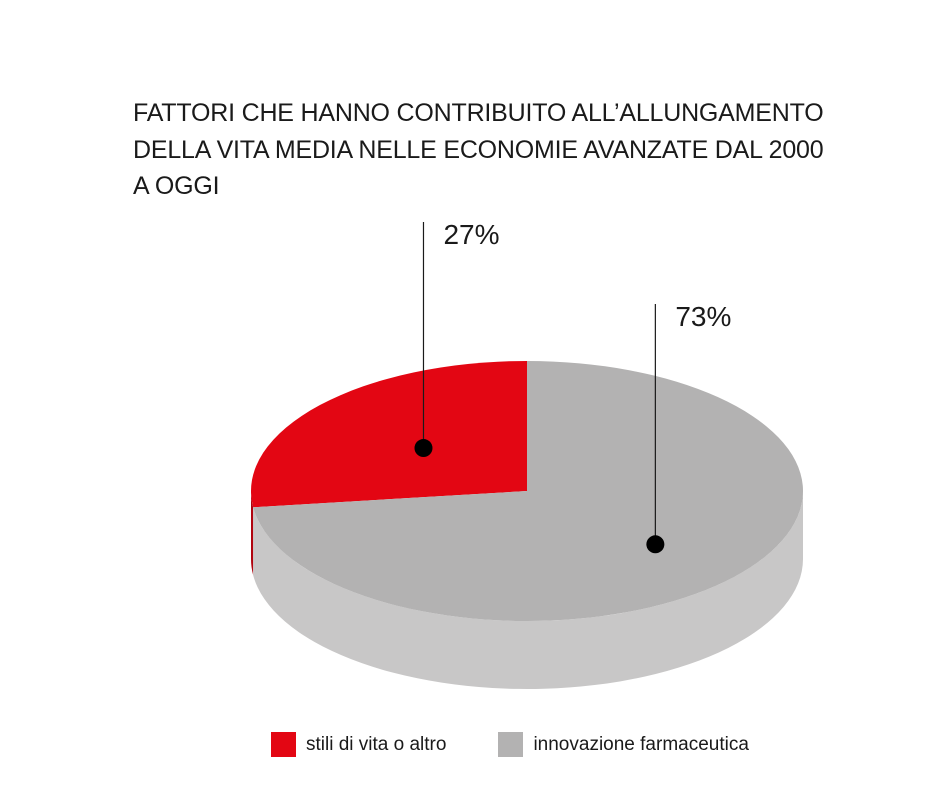  Describe the element at coordinates (376, 744) in the screenshot. I see `legend-label-stili: stili di vita o altro` at that location.